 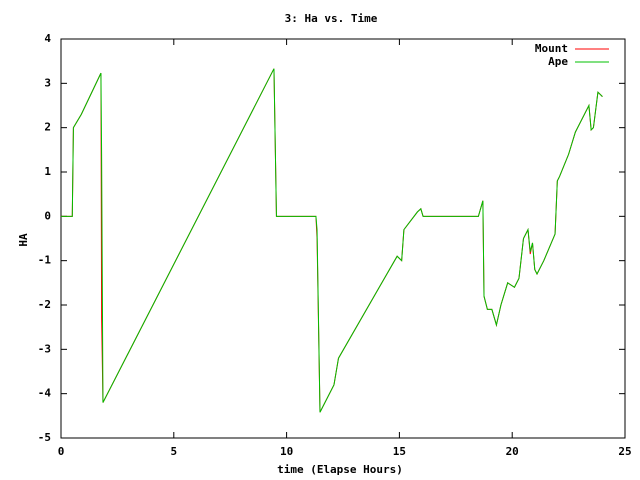 I want to click on x-tick-label: 0, so click(x=61, y=451).